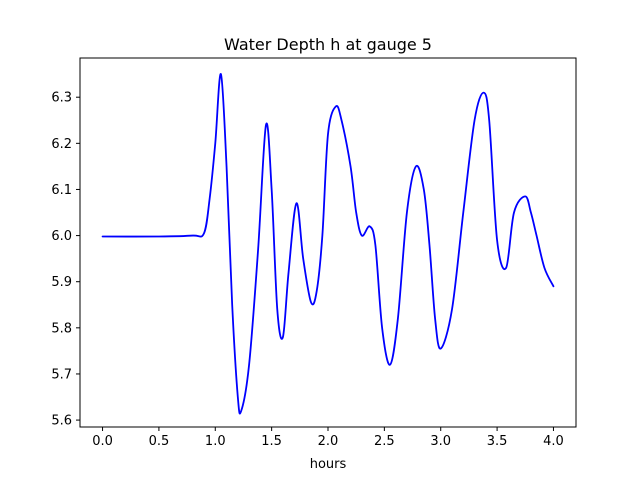  What do you see at coordinates (159, 441) in the screenshot?
I see `x-tick-label: 0.5` at bounding box center [159, 441].